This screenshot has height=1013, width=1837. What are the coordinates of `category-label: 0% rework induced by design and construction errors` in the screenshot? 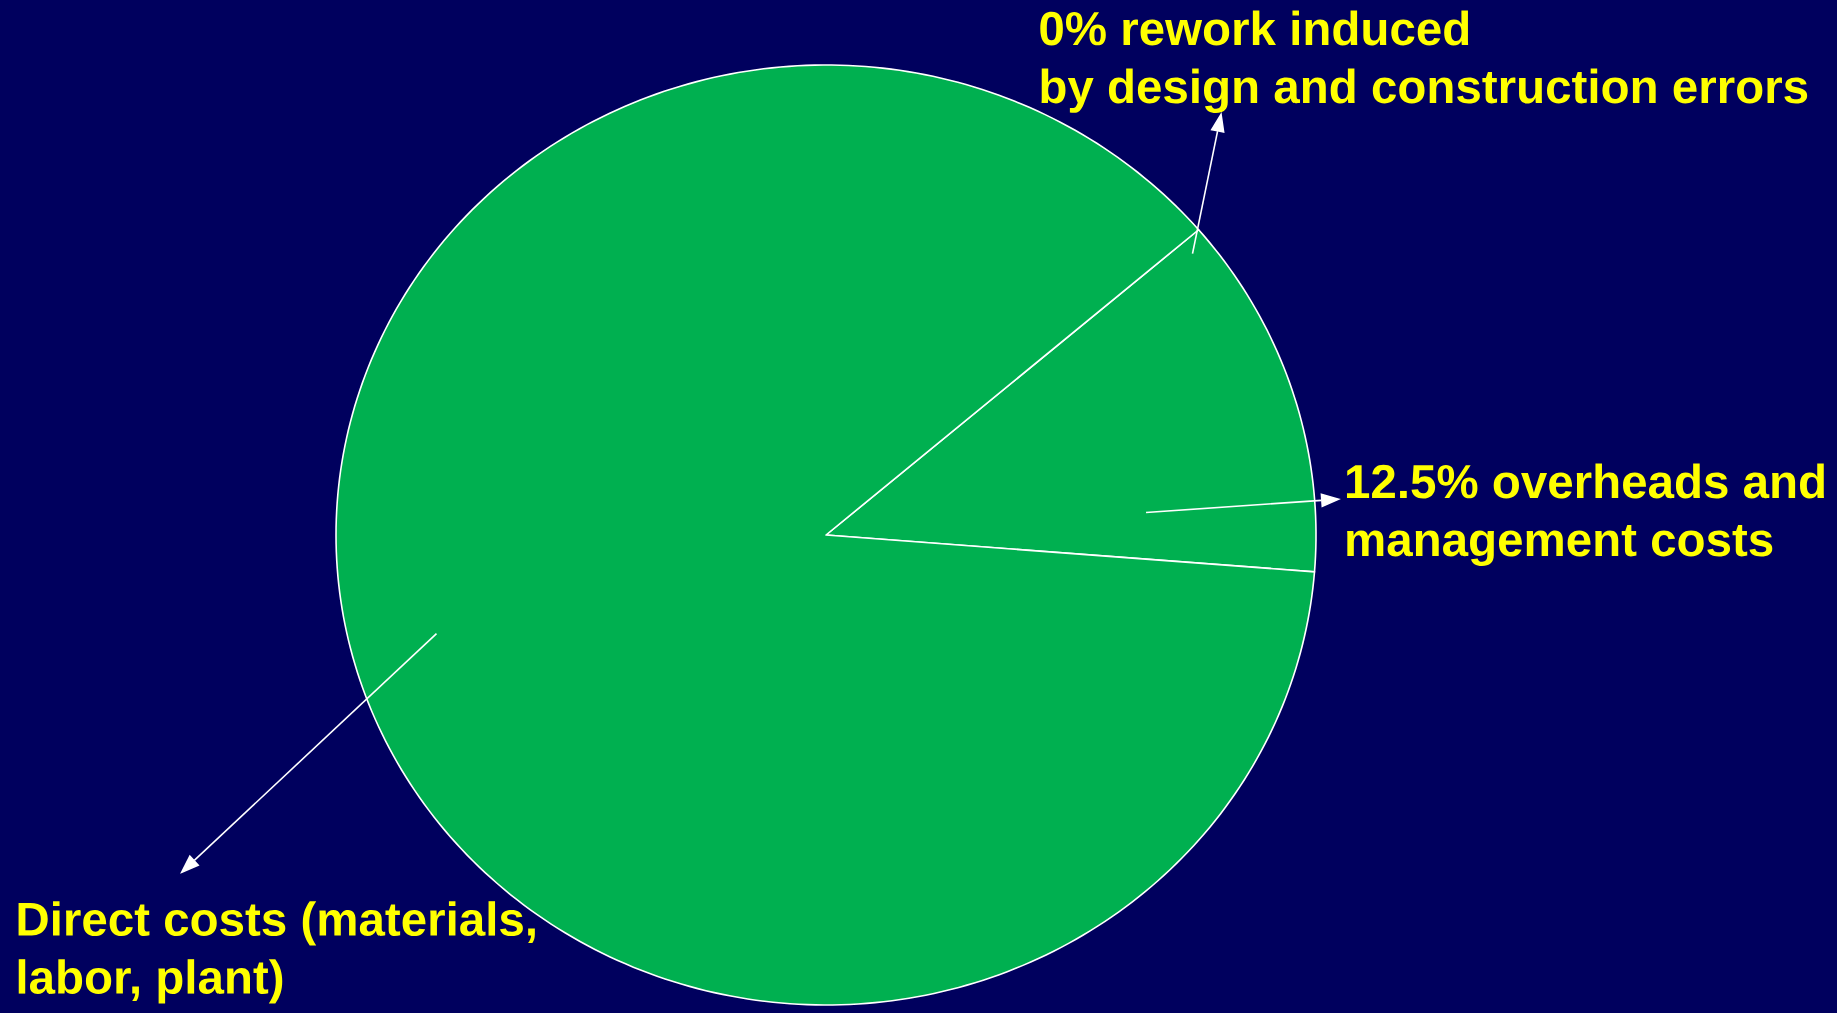 It's located at (1424, 62).